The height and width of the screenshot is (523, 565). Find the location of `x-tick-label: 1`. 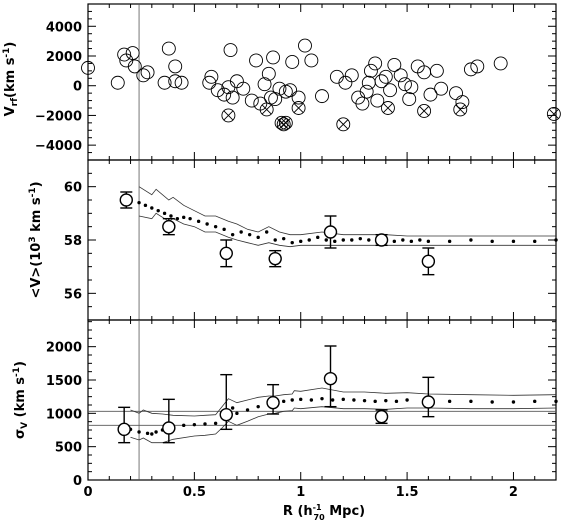

x-tick-label: 1 is located at coordinates (300, 492).